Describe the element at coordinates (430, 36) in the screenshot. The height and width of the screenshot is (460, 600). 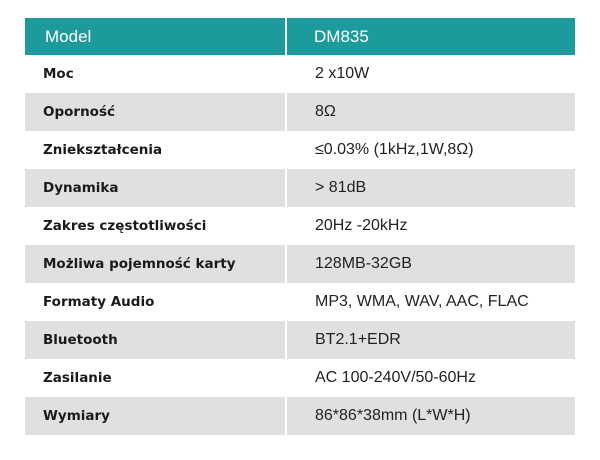
I see `header-value: DM835` at that location.